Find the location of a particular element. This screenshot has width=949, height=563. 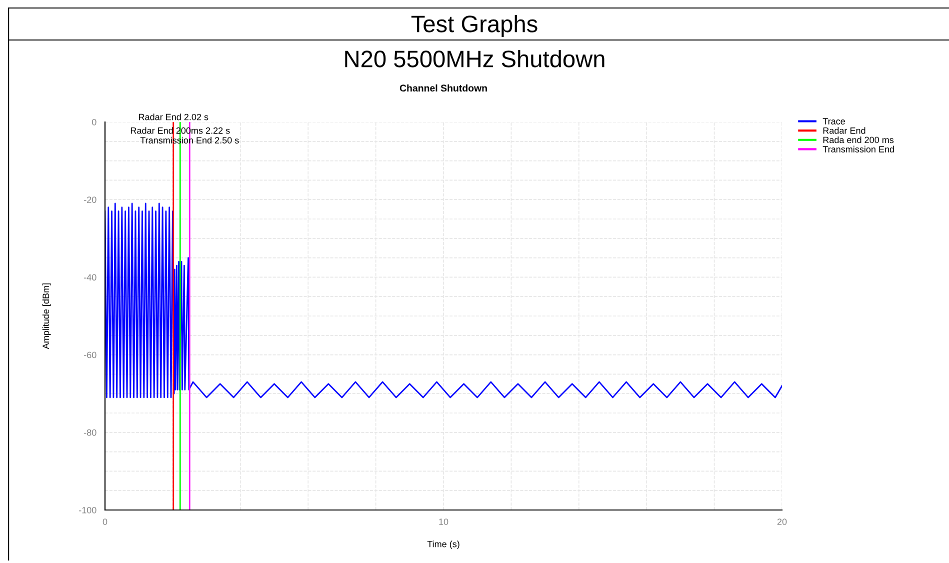

legend-label: Radar End is located at coordinates (844, 130).